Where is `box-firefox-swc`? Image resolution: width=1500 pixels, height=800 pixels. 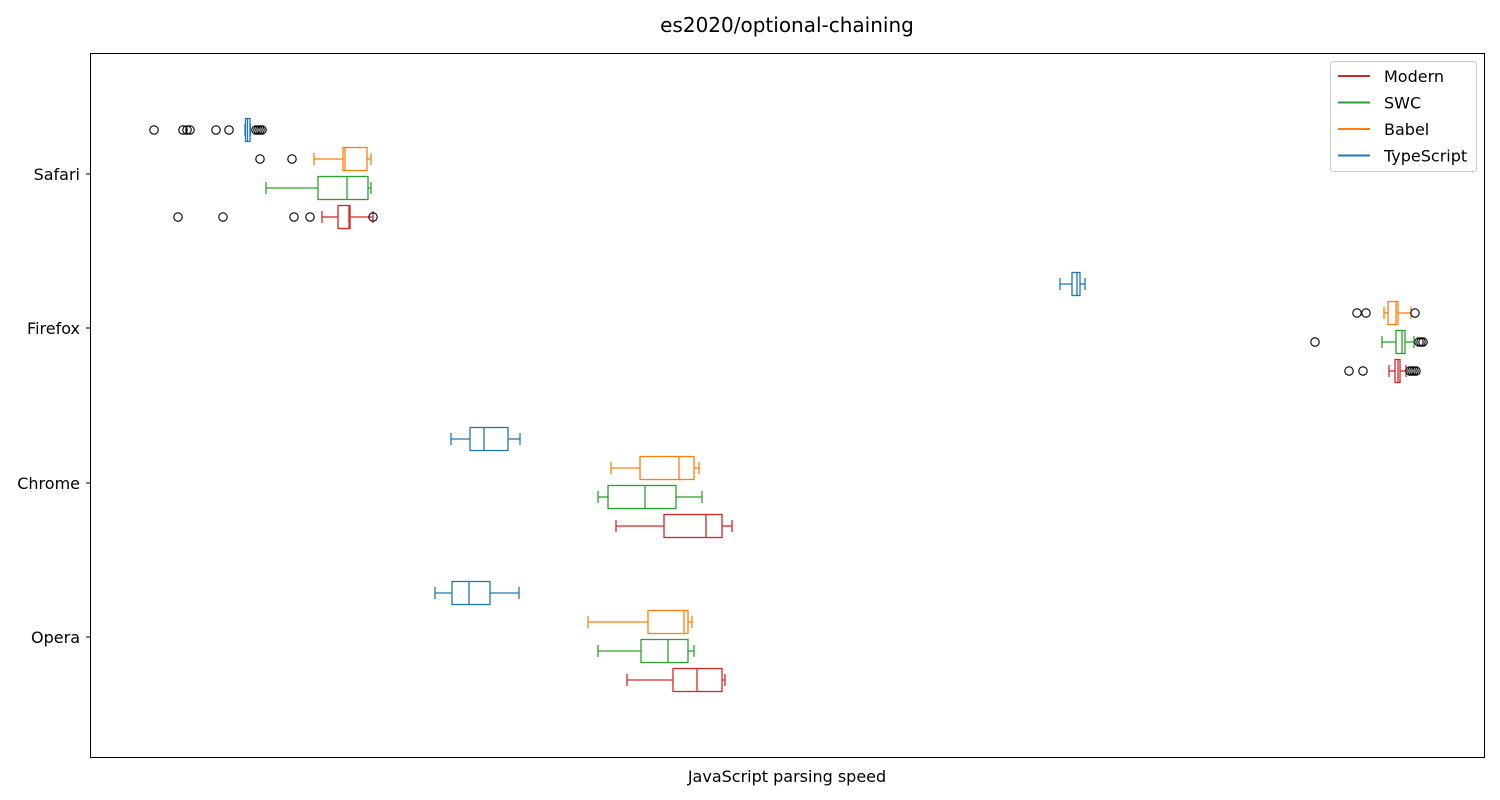
box-firefox-swc is located at coordinates (1369, 342).